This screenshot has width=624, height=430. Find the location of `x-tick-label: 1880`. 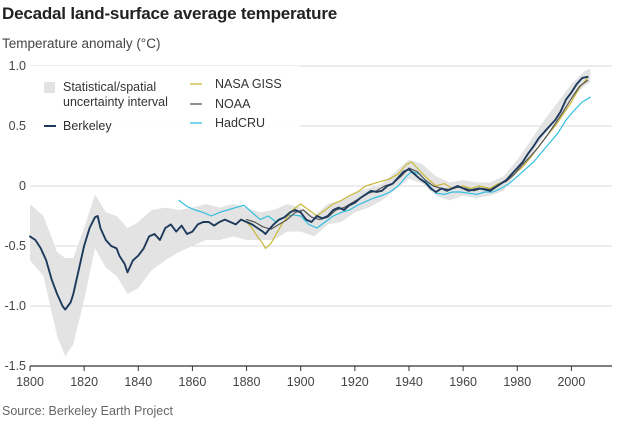

x-tick-label: 1880 is located at coordinates (247, 382).